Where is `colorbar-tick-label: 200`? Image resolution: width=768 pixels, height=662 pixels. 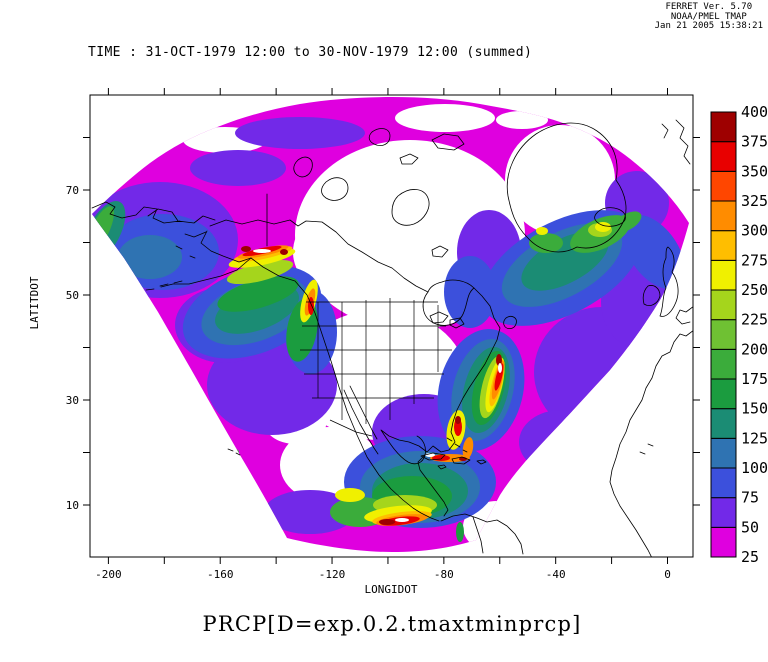
colorbar-tick-label: 200 is located at coordinates (754, 349).